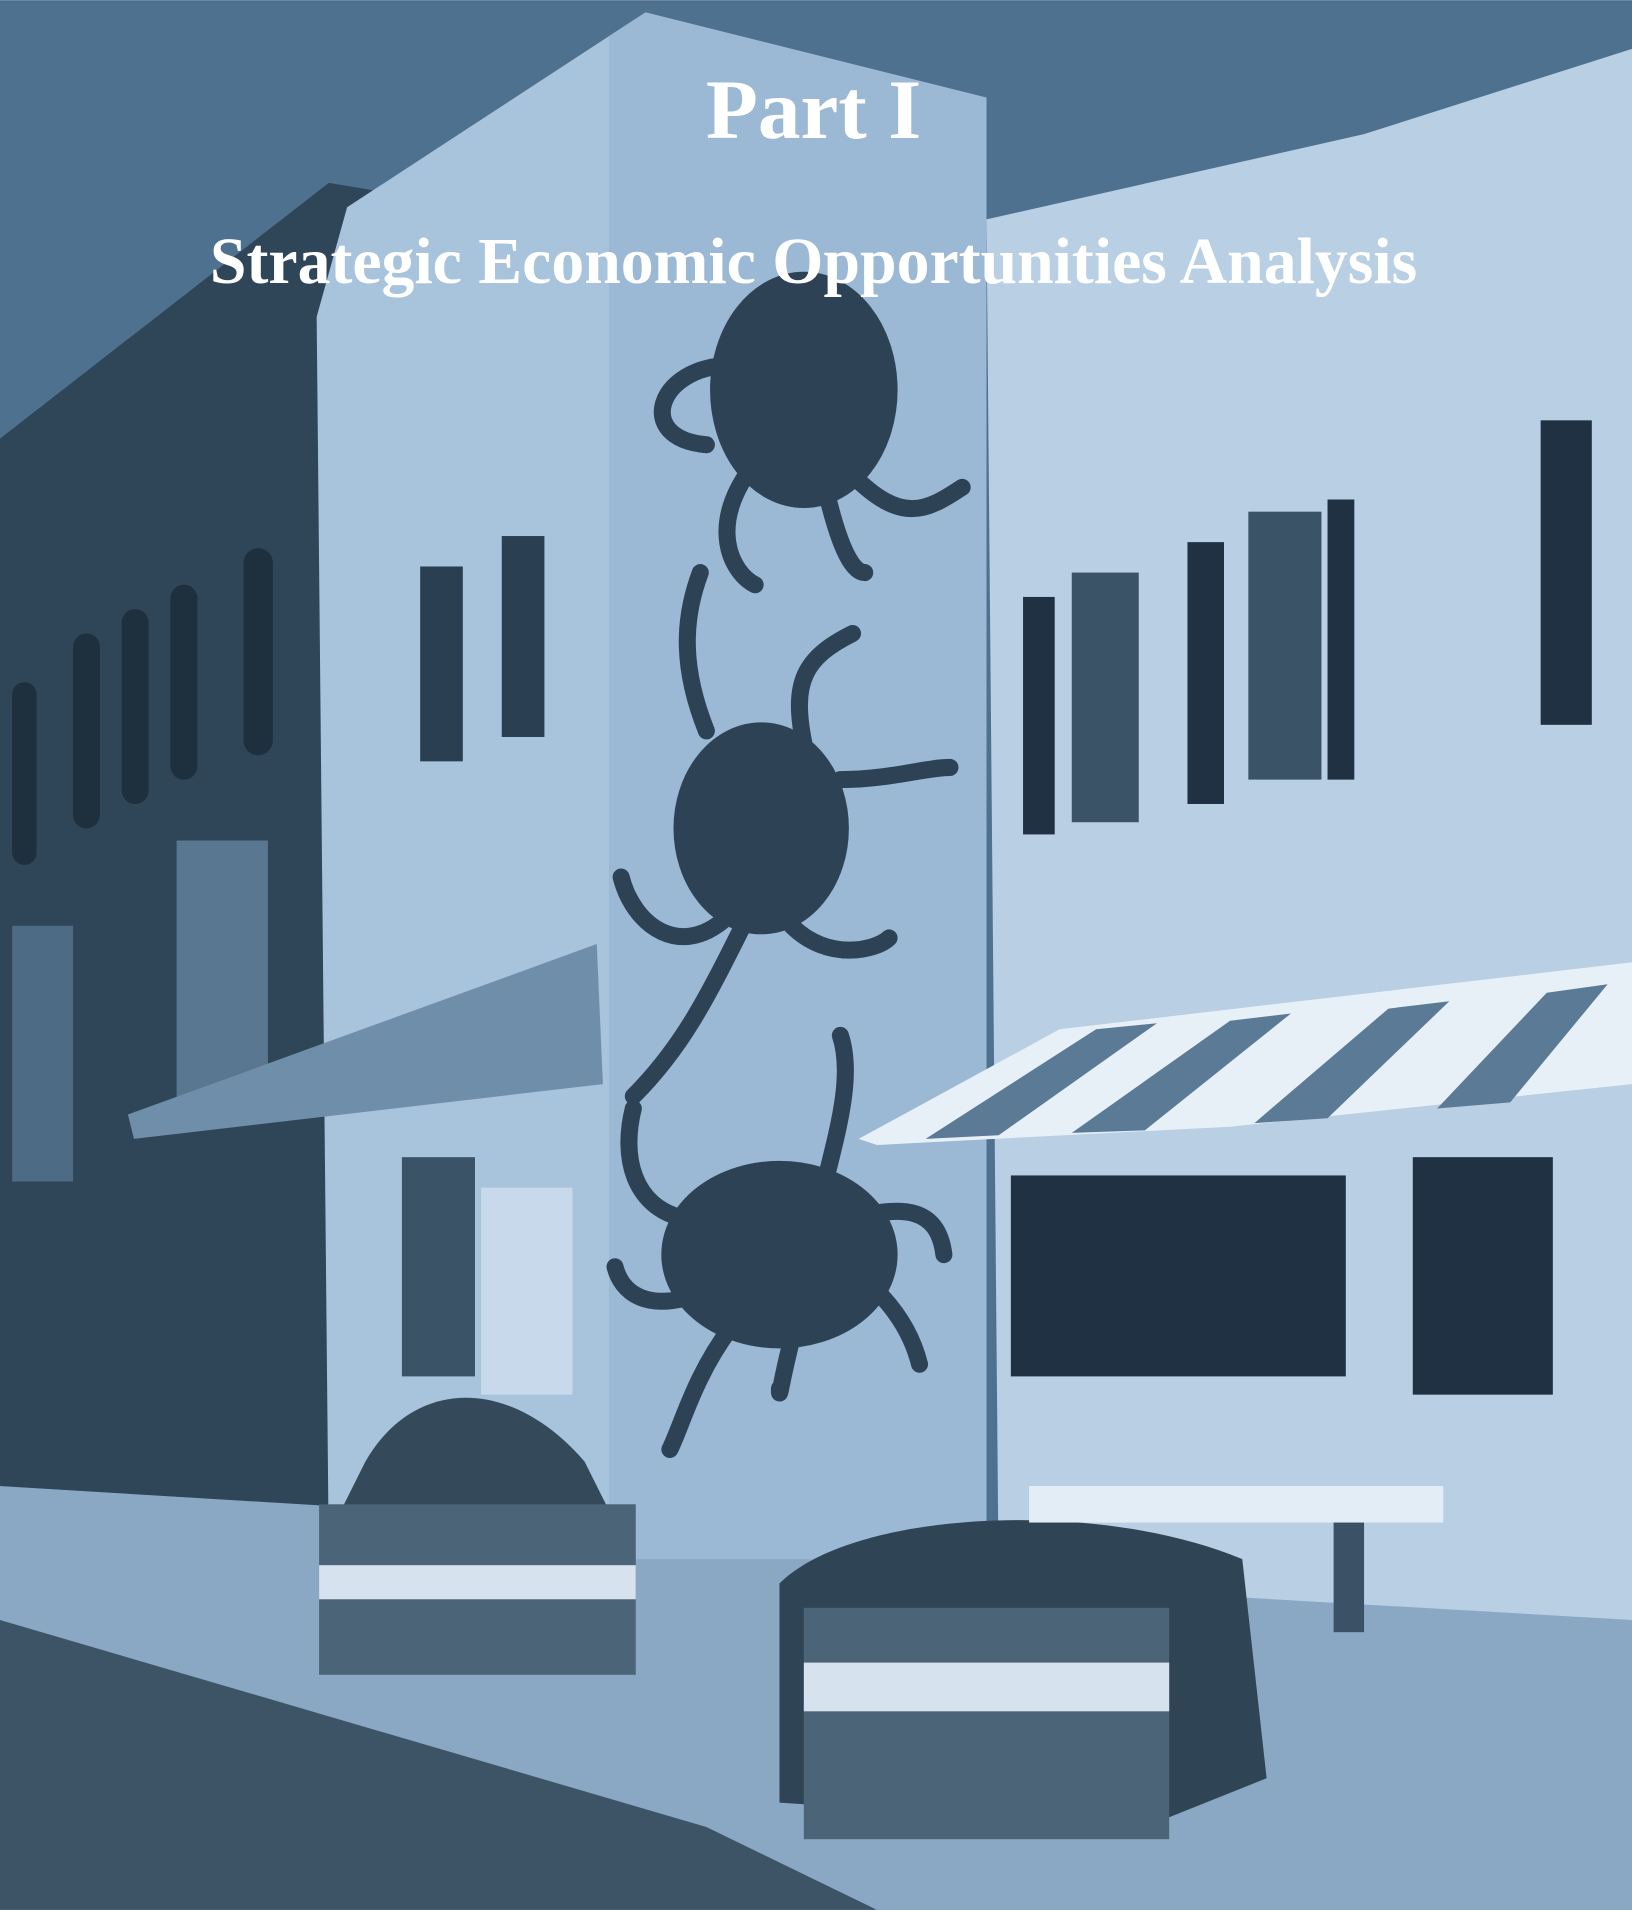 This screenshot has width=1632, height=1910. Describe the element at coordinates (438, 1764) in the screenshot. I see `street` at that location.